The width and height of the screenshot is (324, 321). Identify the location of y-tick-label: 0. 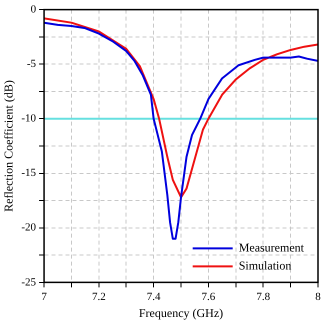
(33, 9).